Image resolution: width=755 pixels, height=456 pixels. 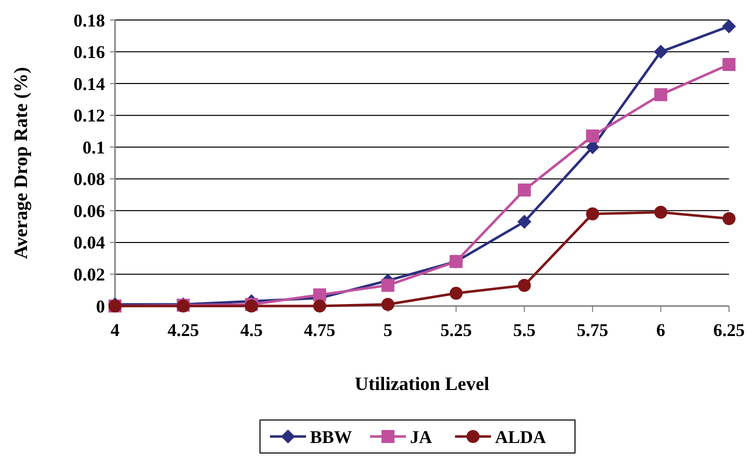 I want to click on x-tick-label: 4.75, so click(x=320, y=330).